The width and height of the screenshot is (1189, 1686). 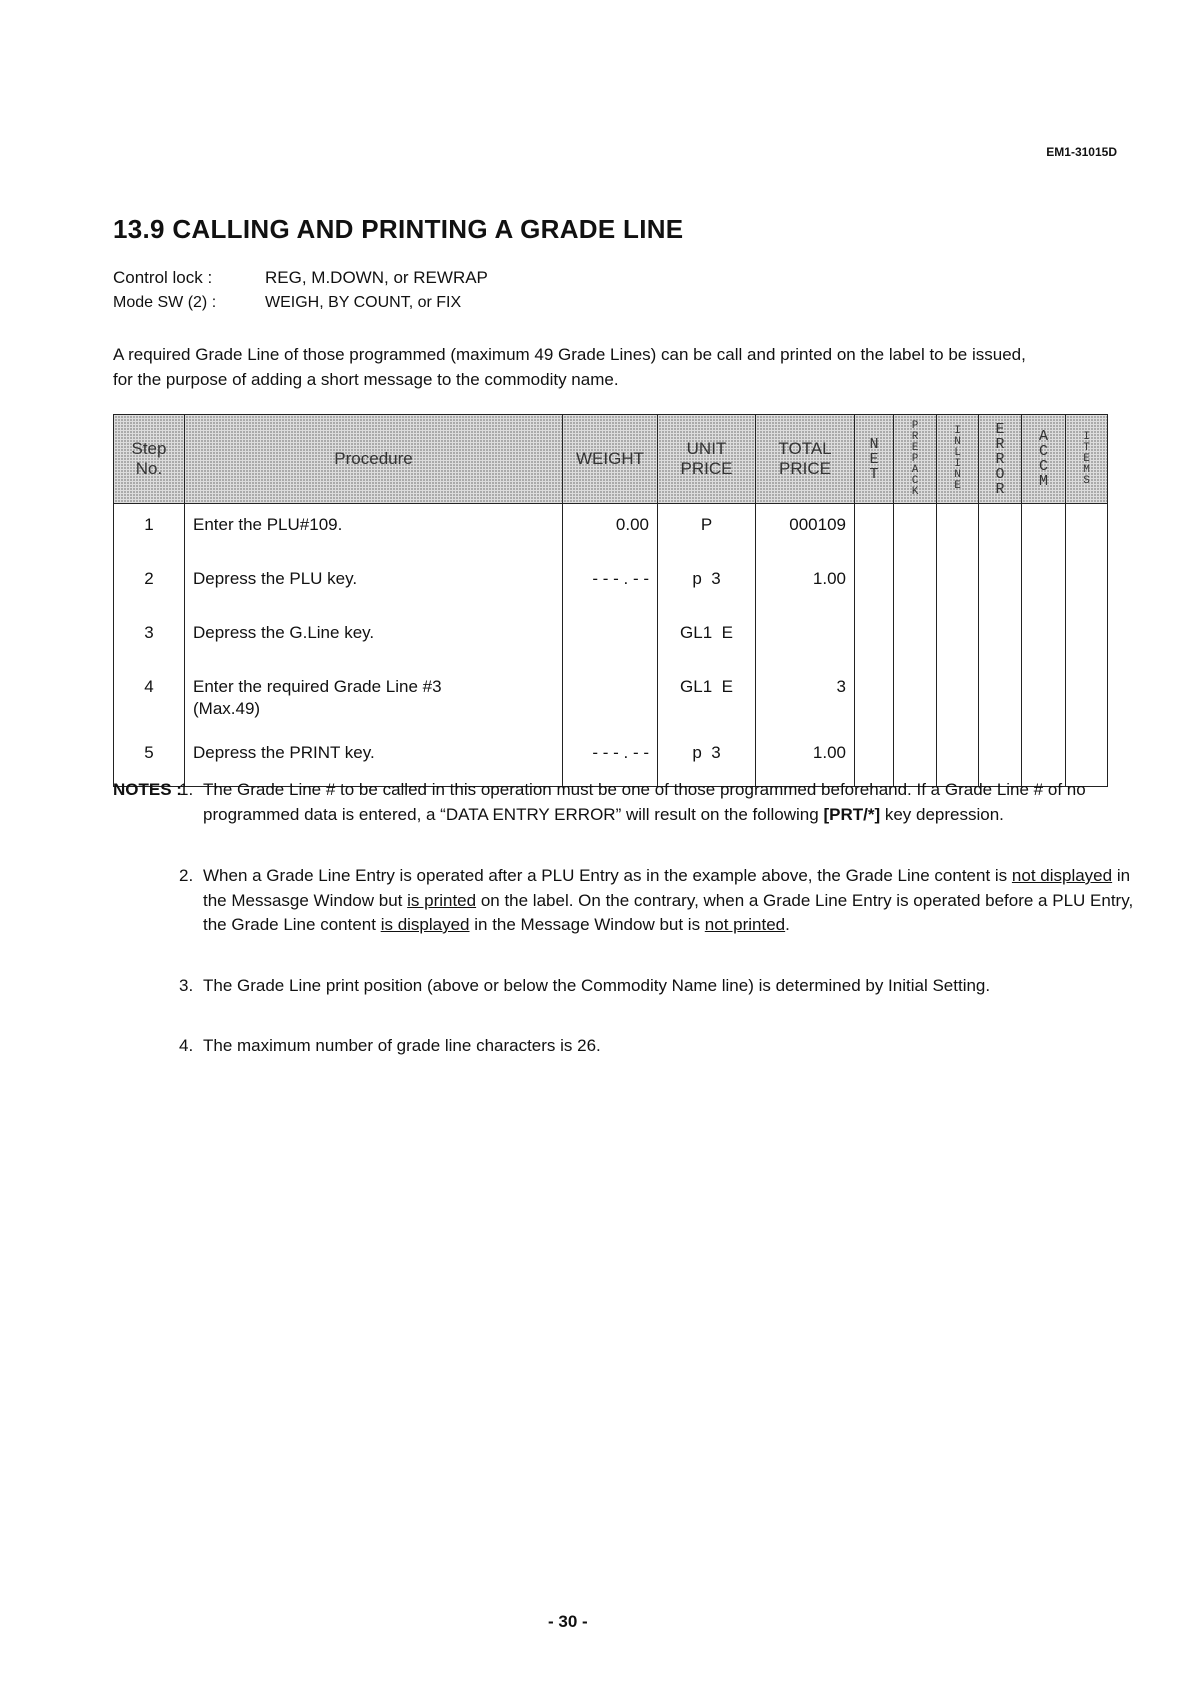 What do you see at coordinates (147, 789) in the screenshot?
I see `notes-label: NOTES :` at bounding box center [147, 789].